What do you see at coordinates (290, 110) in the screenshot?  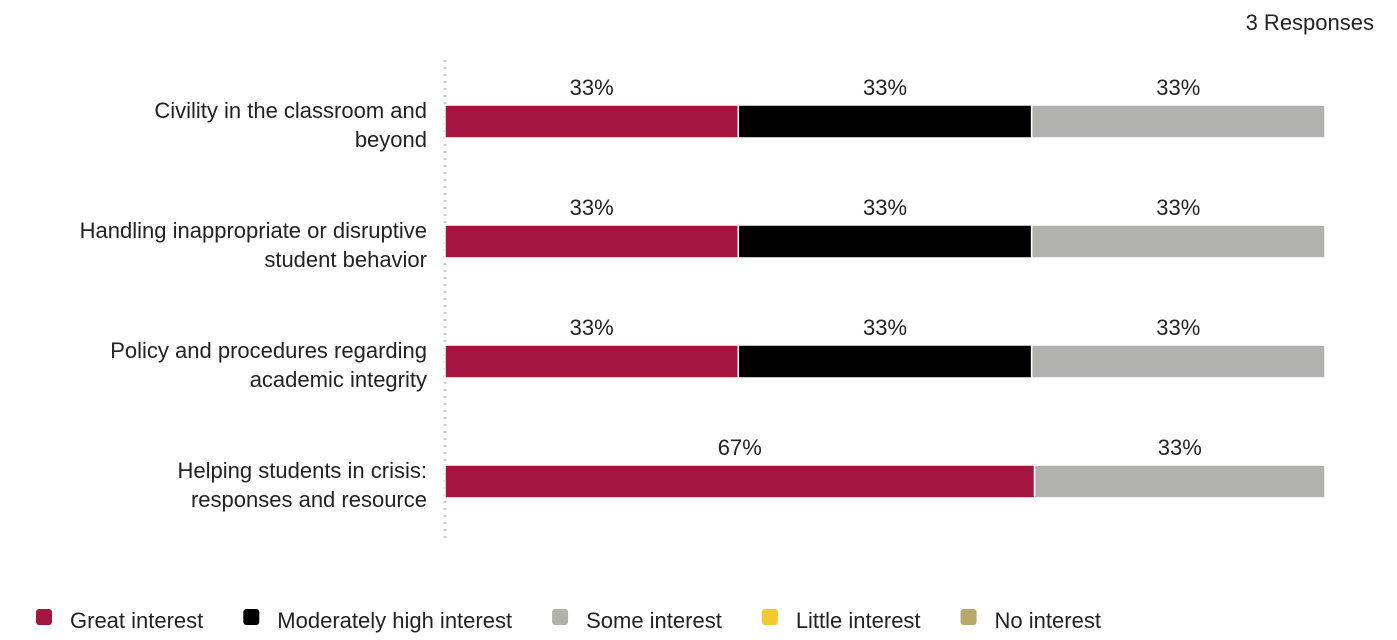 I see `category-label-line: Civility in the classroom and` at bounding box center [290, 110].